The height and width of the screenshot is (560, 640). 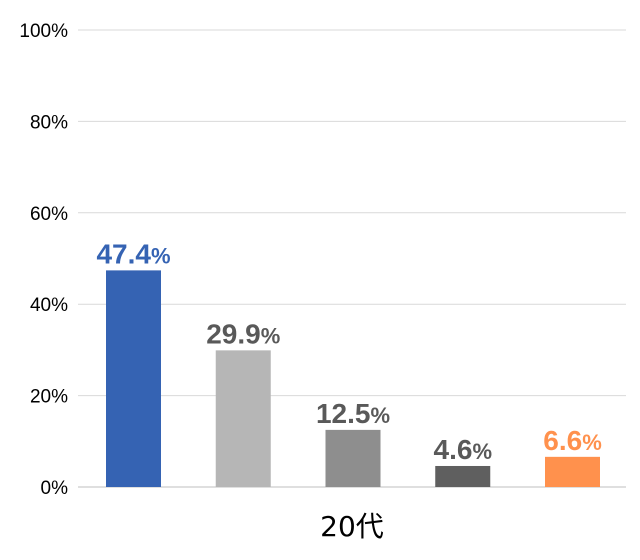 What do you see at coordinates (572, 440) in the screenshot?
I see `data-label: 6.6%` at bounding box center [572, 440].